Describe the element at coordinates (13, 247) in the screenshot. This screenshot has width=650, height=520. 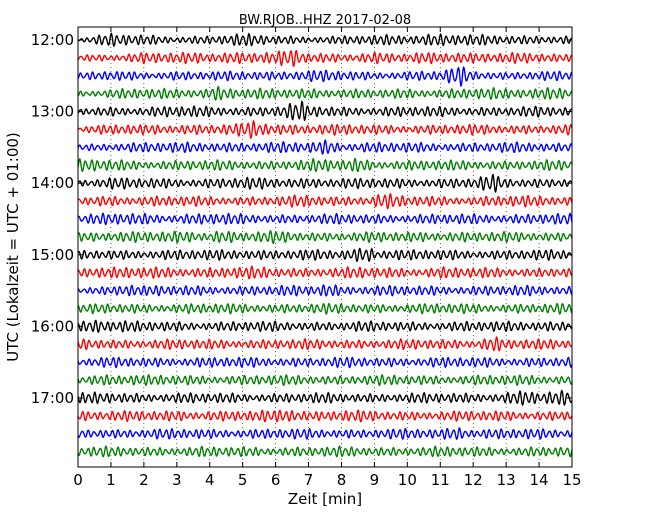
I see `y-axis-label: UTC (Lokalzeit = UTC + 01:00)` at that location.